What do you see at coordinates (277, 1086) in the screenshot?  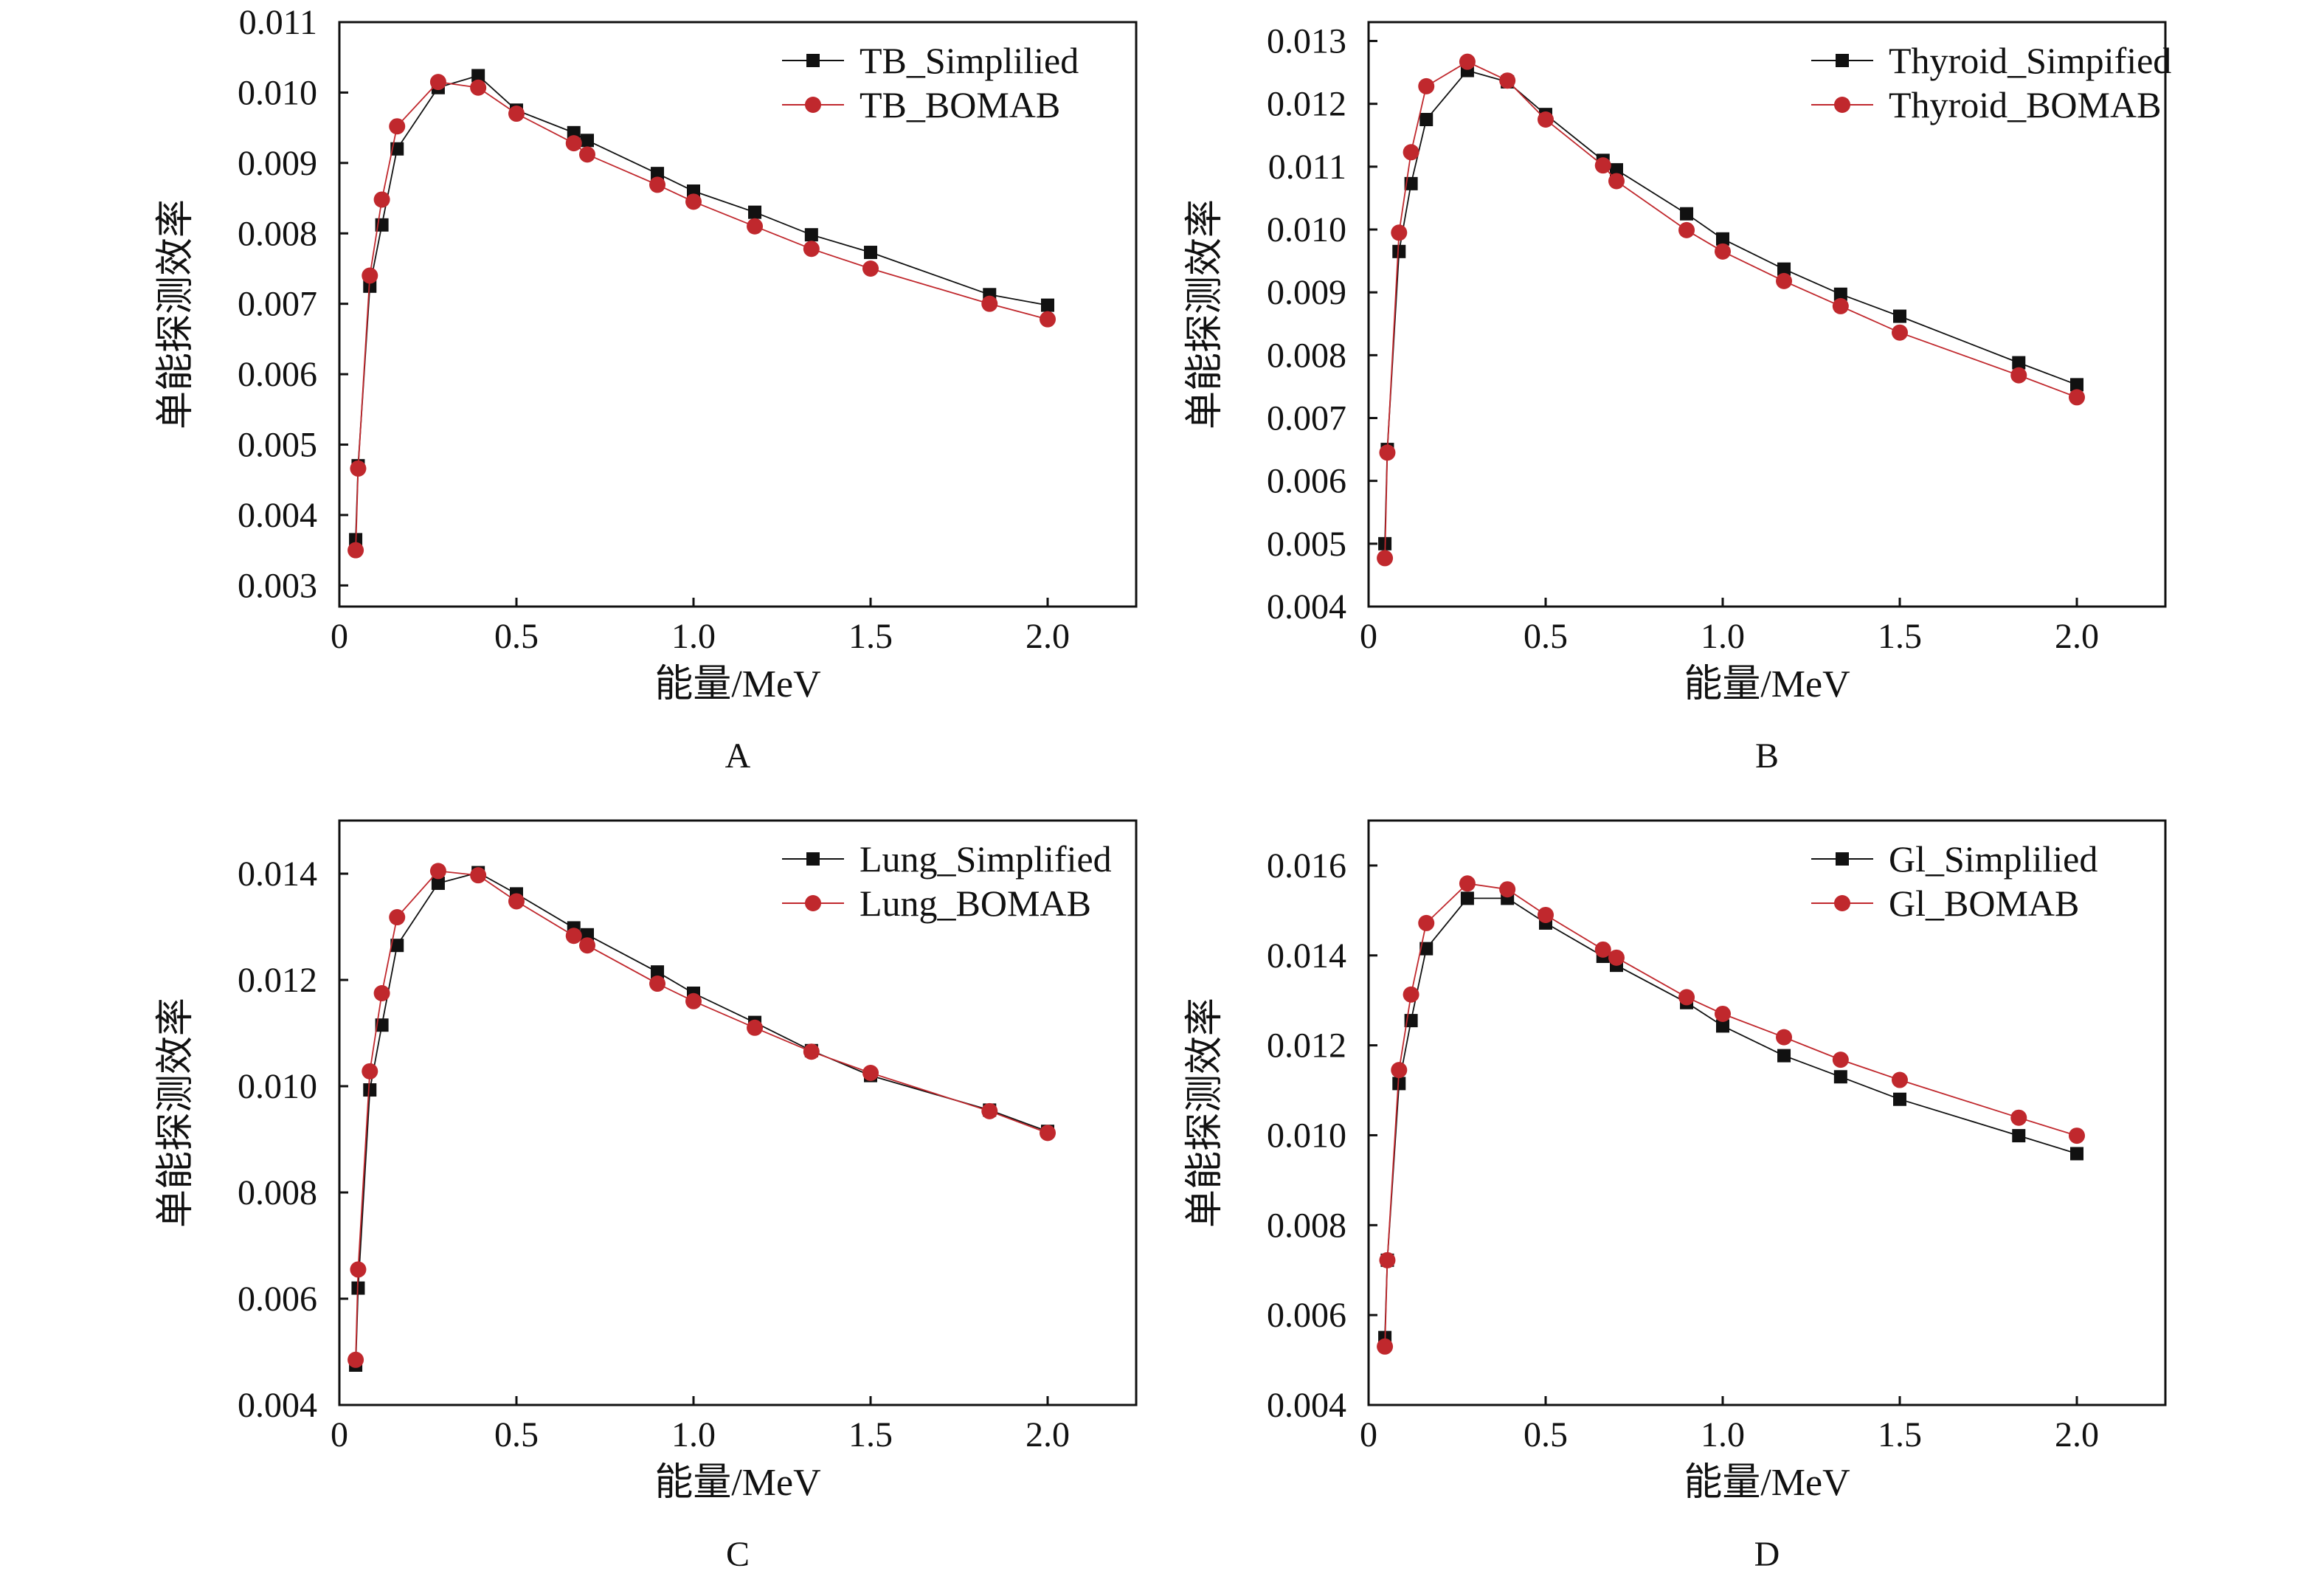 I see `y-tick-label: 0.010` at bounding box center [277, 1086].